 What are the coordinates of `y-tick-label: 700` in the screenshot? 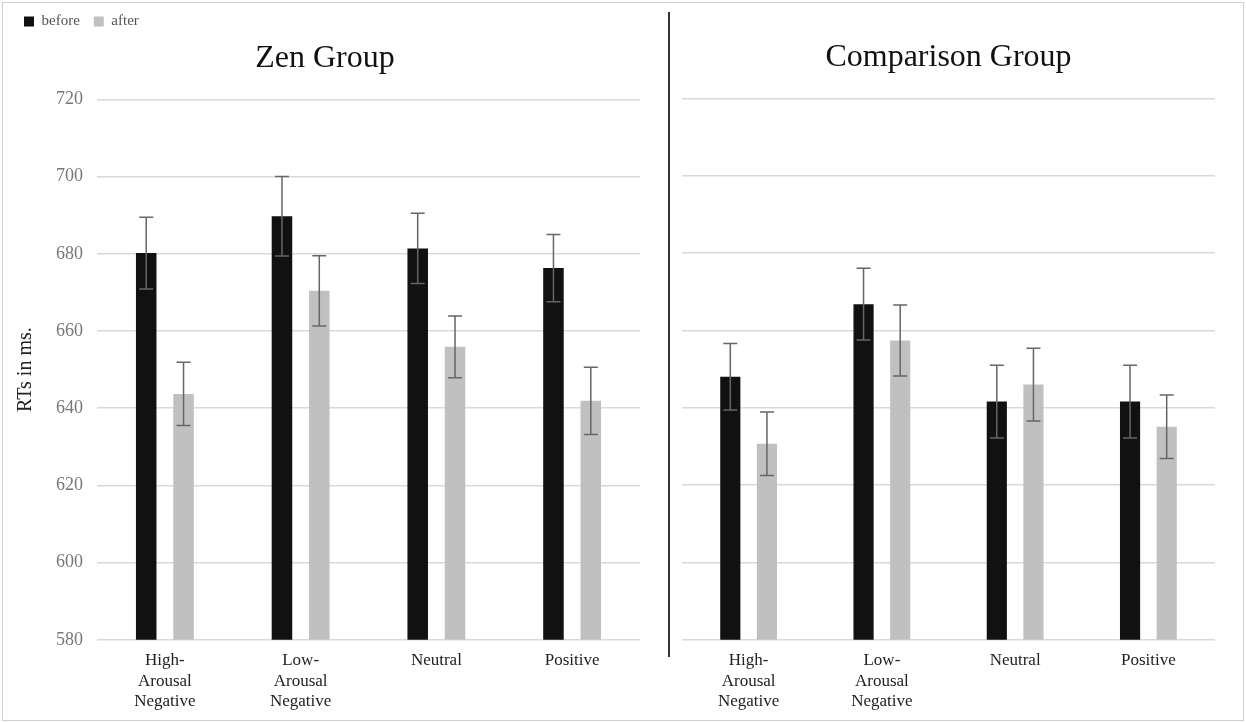 It's located at (69, 175).